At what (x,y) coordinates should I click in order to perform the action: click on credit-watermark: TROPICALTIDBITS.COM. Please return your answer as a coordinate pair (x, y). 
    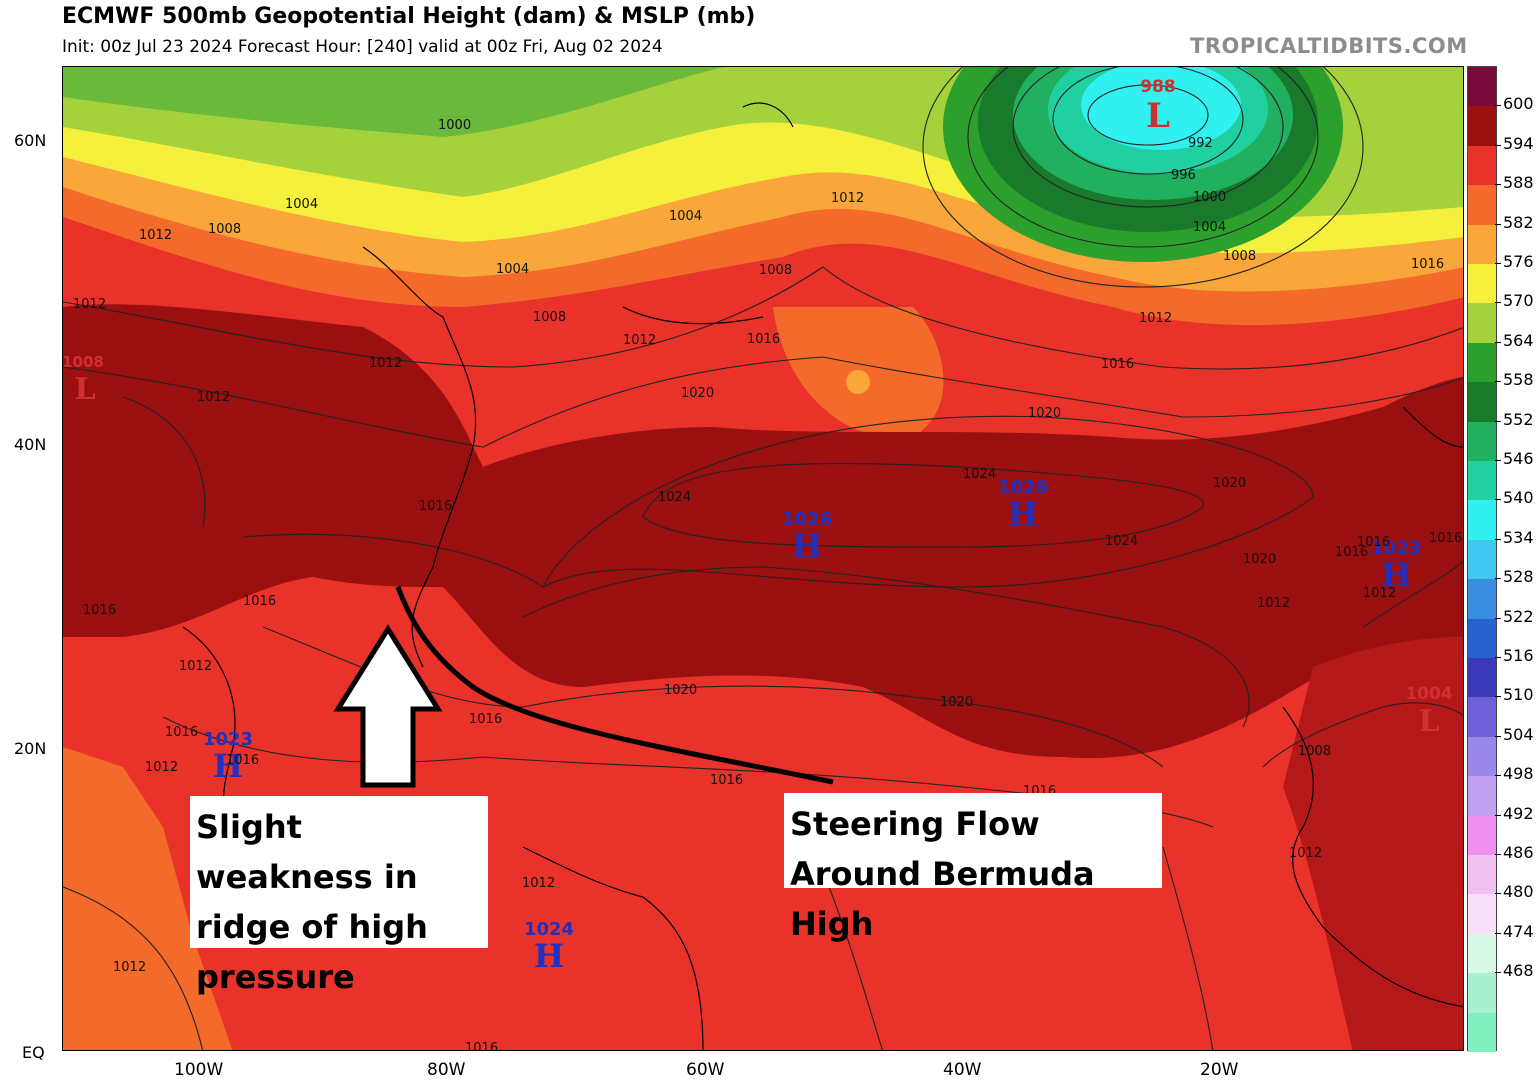
    Looking at the image, I should click on (1329, 46).